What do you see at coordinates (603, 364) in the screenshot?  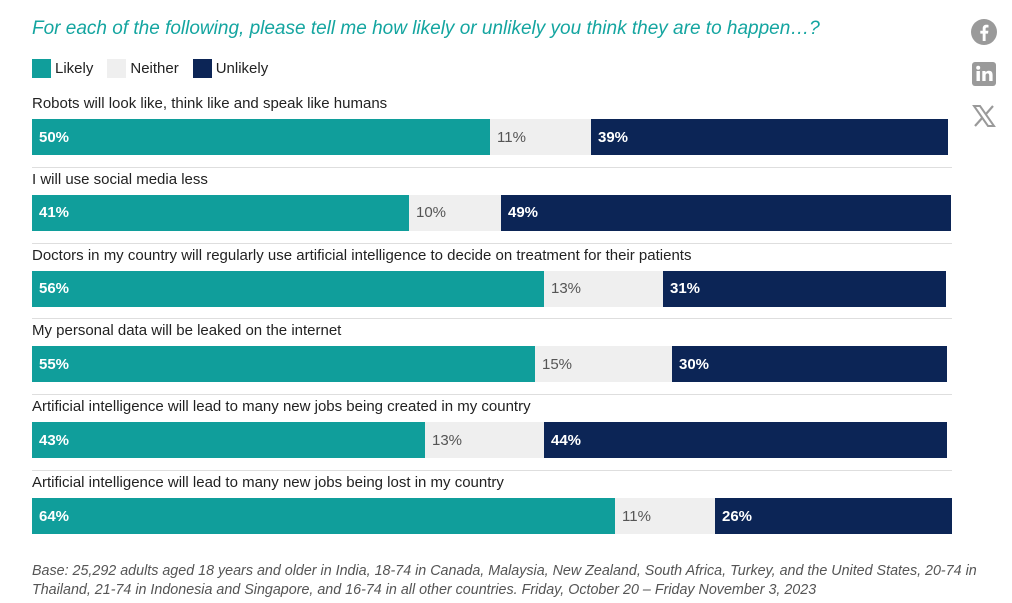 I see `bar-segment-neither: 15%` at bounding box center [603, 364].